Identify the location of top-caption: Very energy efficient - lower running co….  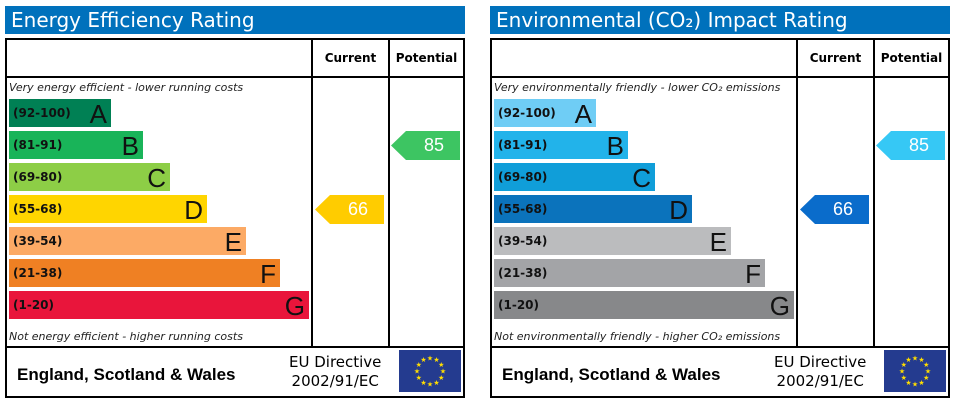
(126, 87).